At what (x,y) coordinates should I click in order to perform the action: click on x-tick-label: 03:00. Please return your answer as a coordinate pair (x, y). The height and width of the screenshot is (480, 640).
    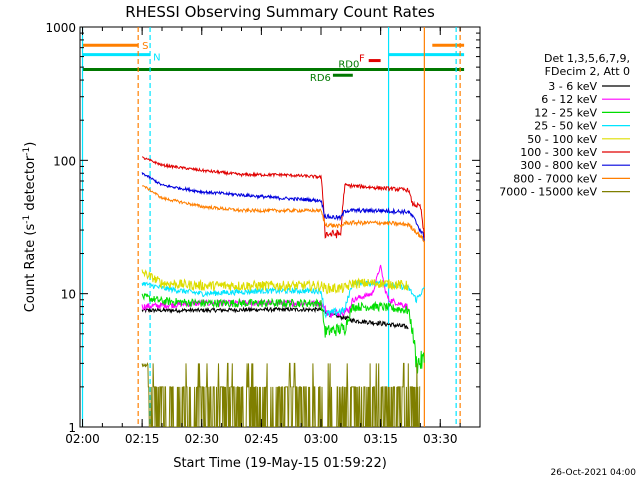
    Looking at the image, I should click on (321, 439).